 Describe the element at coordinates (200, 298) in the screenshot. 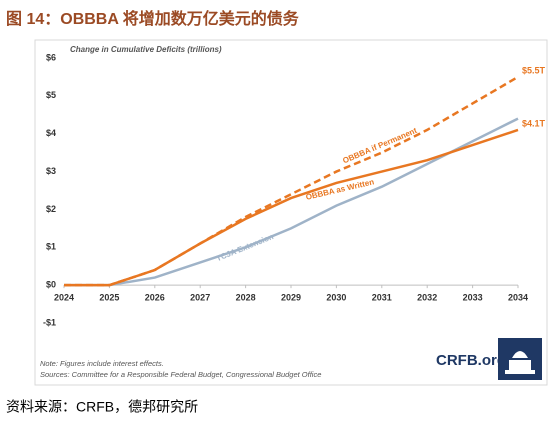

I see `x-tick-label: 2027` at that location.